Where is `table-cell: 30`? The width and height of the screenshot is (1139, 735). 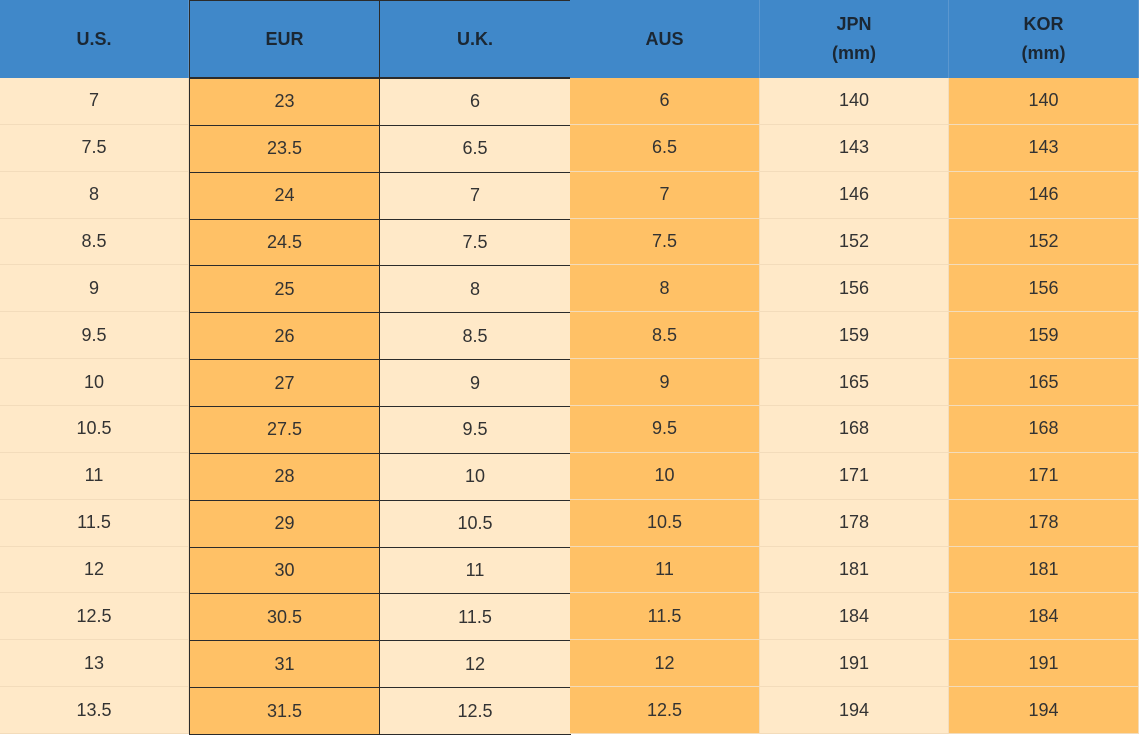 table-cell: 30 is located at coordinates (284, 570).